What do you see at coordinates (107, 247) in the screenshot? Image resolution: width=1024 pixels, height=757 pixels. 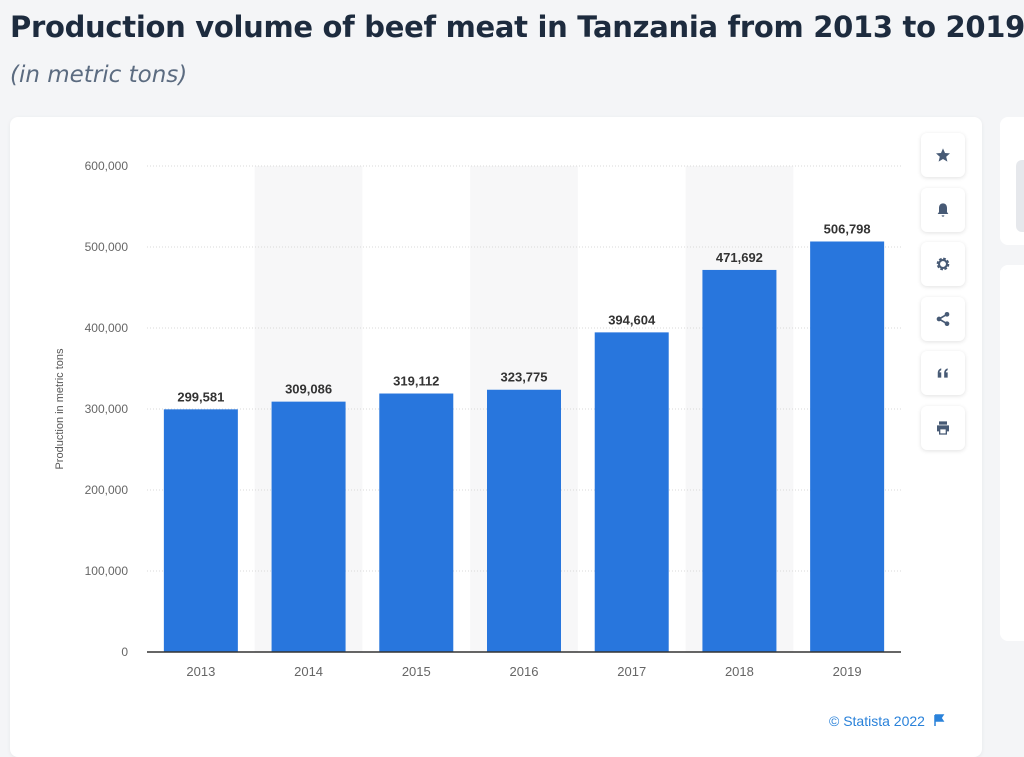 I see `y-tick-label: 500,000` at bounding box center [107, 247].